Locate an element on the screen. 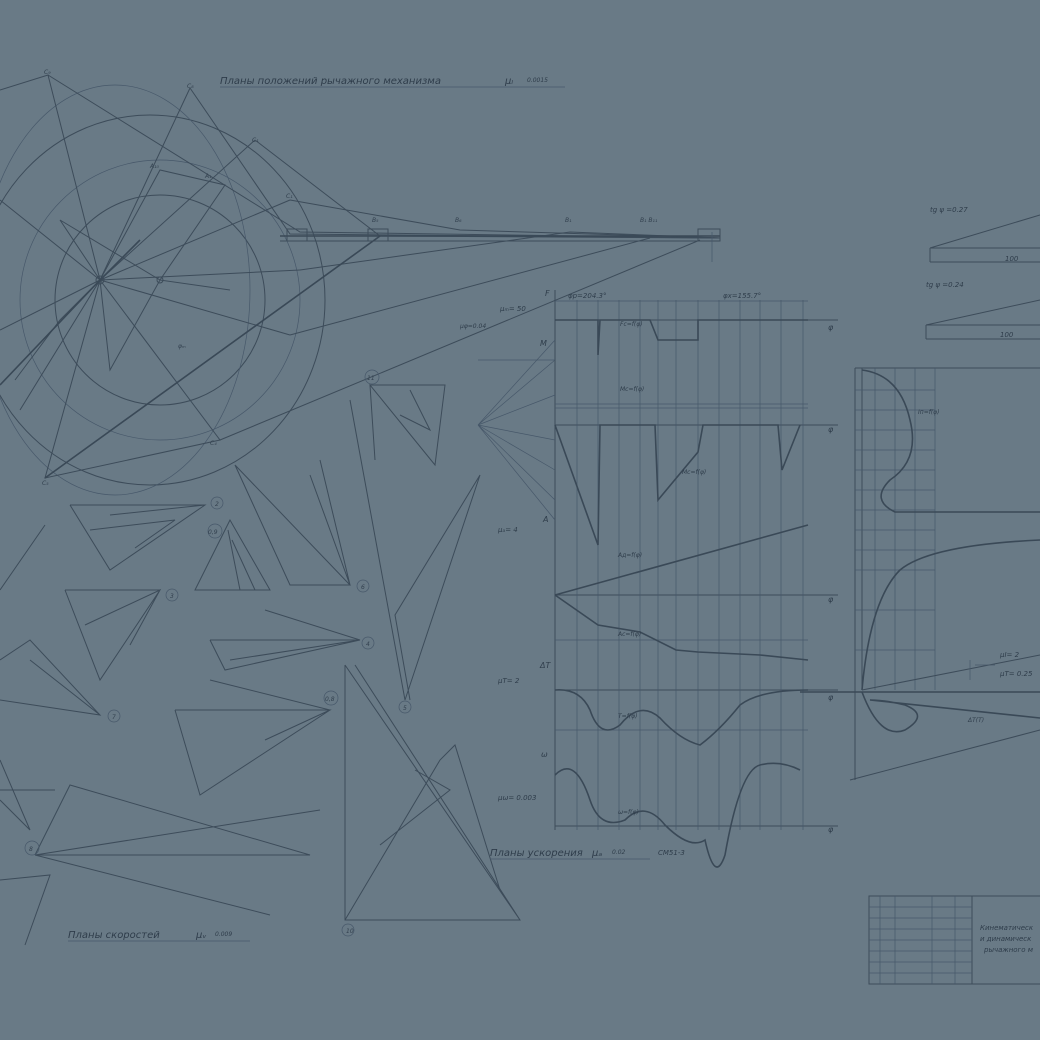 This screenshot has width=1040, height=1040. trajectory-ellipse is located at coordinates (163, 300).